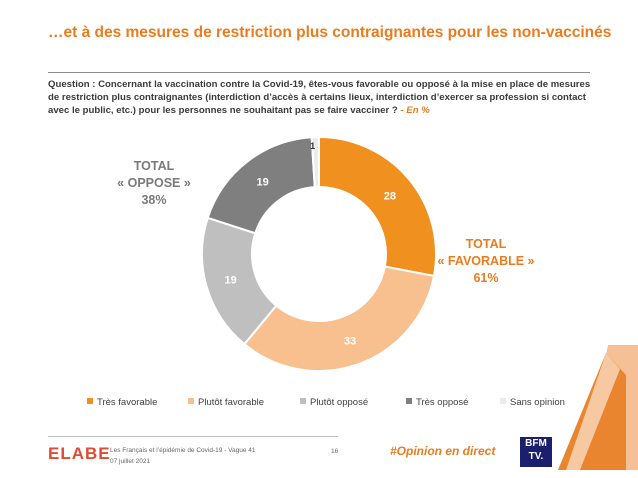 Image resolution: width=638 pixels, height=478 pixels. What do you see at coordinates (442, 402) in the screenshot?
I see `legend-label-3: Très opposé` at bounding box center [442, 402].